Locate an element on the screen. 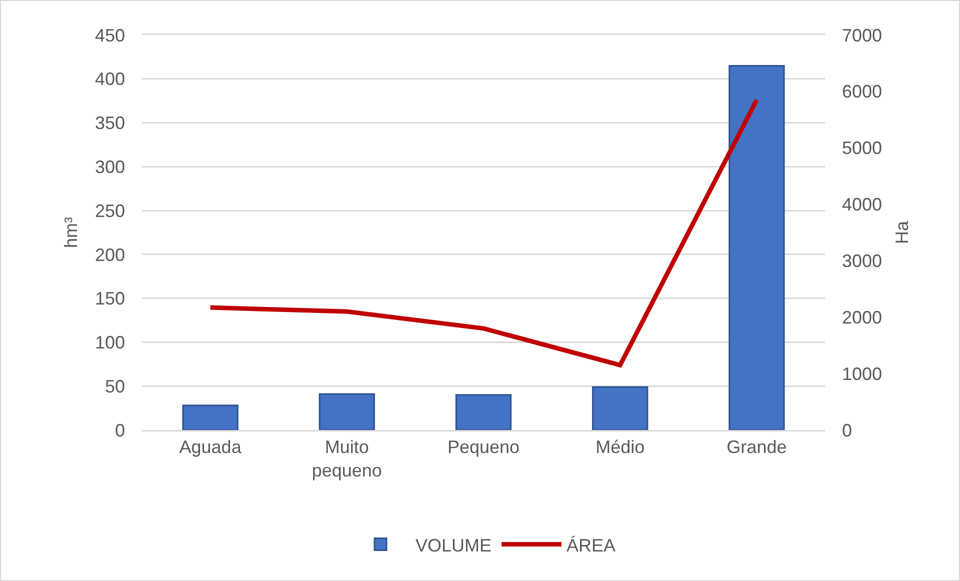  y-tick-label: 250 is located at coordinates (109, 210).